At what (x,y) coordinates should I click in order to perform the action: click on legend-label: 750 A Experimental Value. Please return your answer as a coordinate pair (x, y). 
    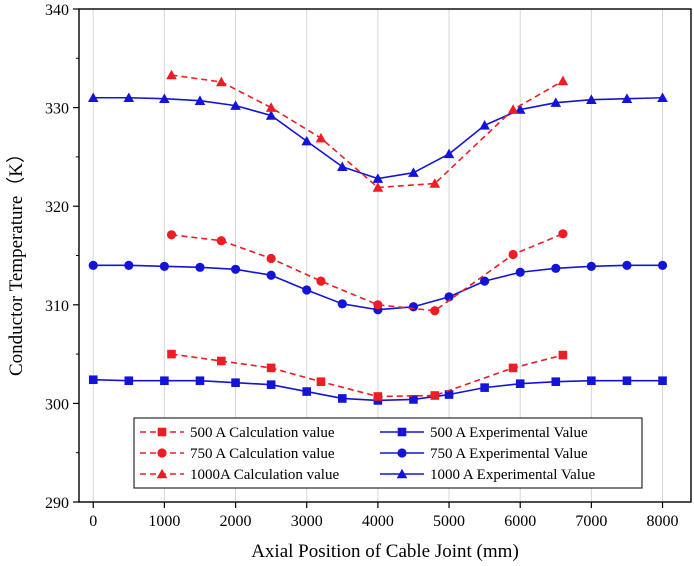
    Looking at the image, I should click on (509, 454).